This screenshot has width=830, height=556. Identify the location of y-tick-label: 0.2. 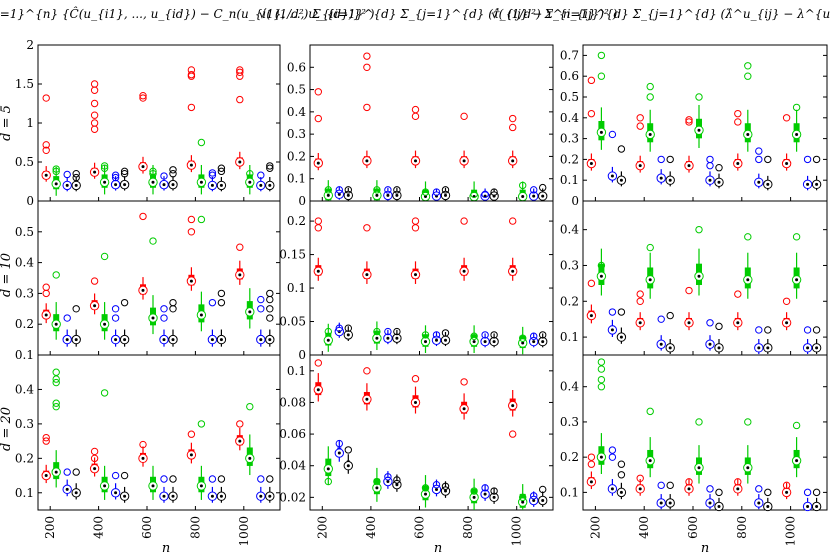
(296, 221).